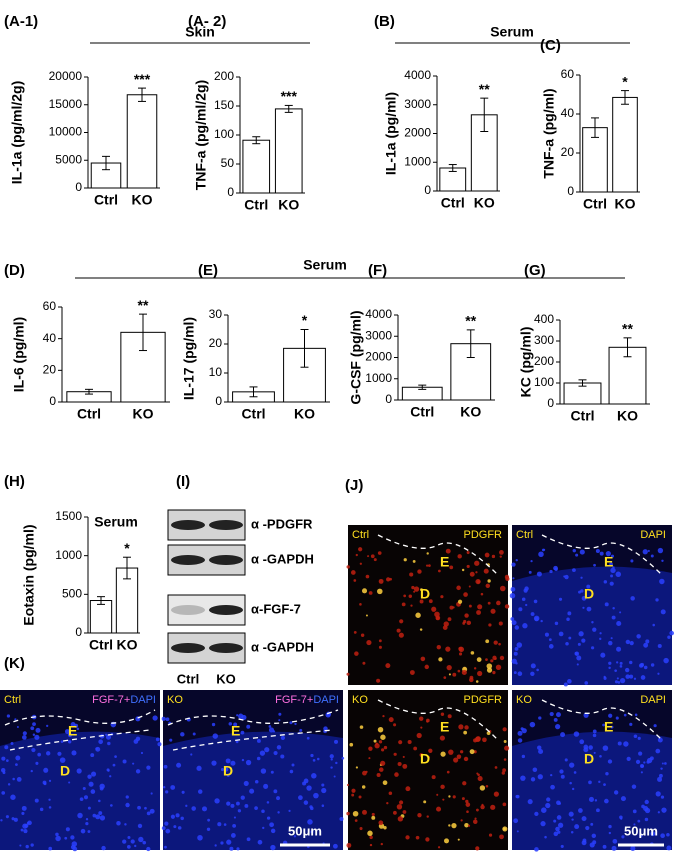  I want to click on significance: **, so click(470, 321).